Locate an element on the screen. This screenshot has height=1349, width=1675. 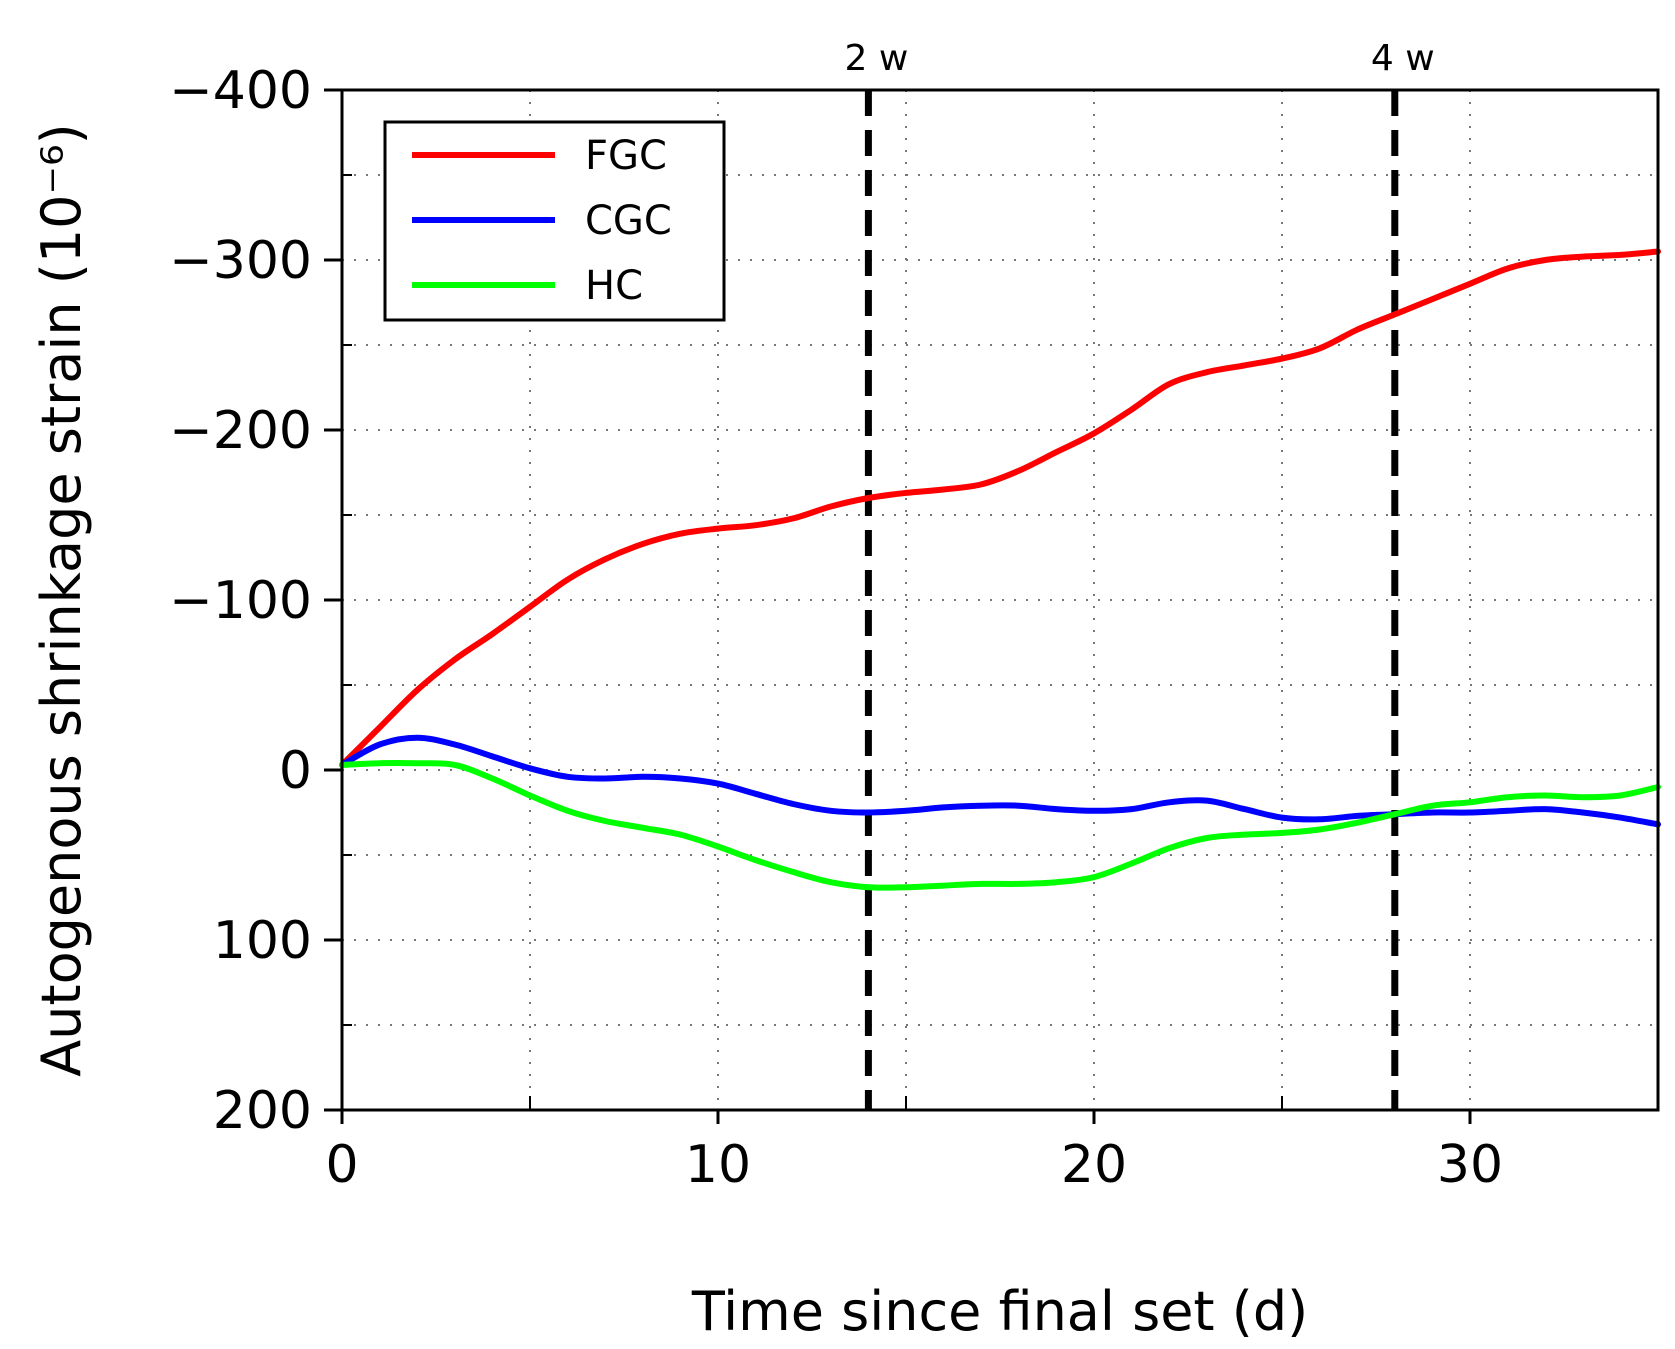
marker-label-0: 2 w is located at coordinates (877, 58).